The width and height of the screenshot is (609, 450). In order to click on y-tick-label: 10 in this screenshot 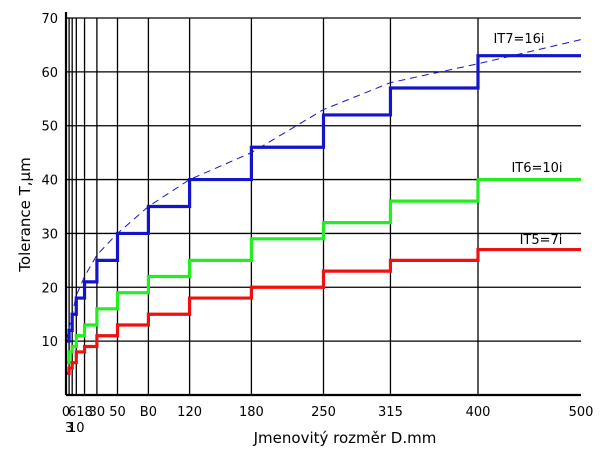, I will do `click(49, 342)`.